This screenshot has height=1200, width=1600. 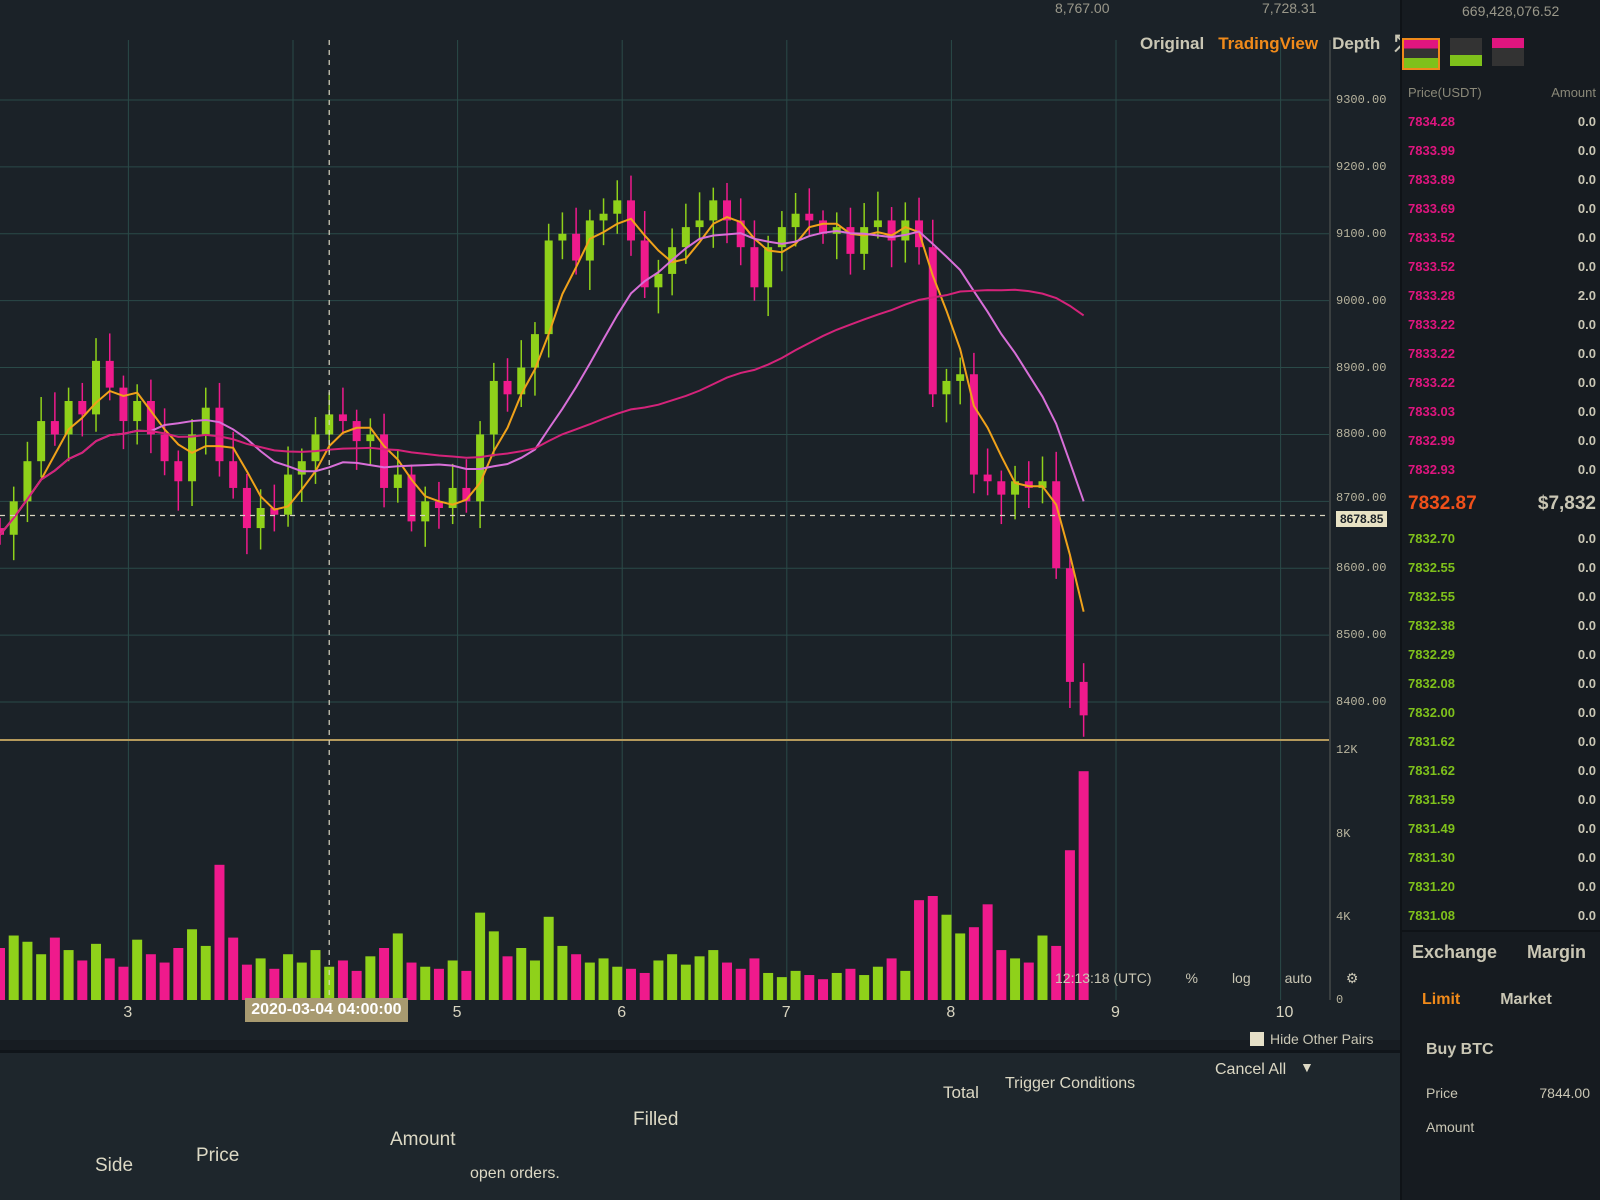 What do you see at coordinates (1566, 503) in the screenshot?
I see `mid-price-usd: $7,832` at bounding box center [1566, 503].